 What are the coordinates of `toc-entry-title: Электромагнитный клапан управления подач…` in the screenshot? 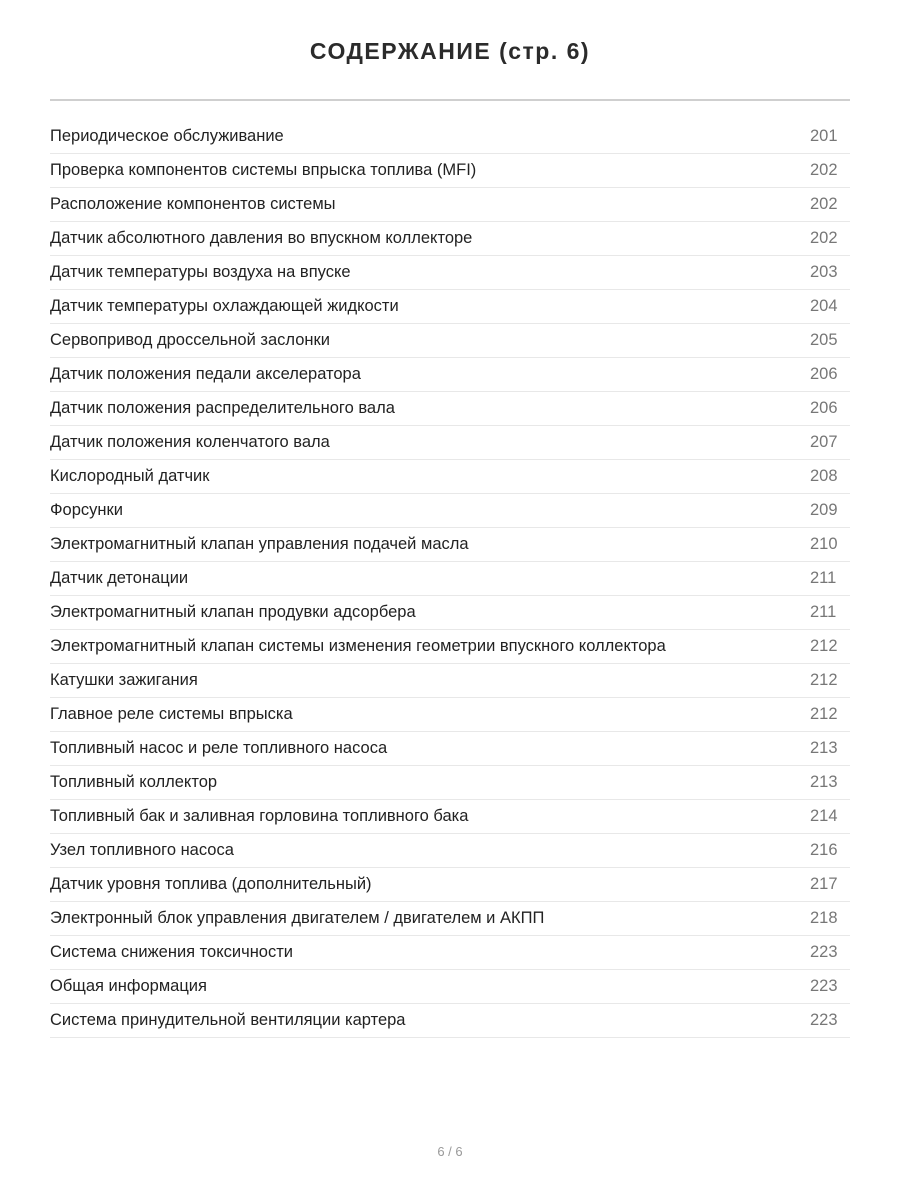 It's located at (259, 544).